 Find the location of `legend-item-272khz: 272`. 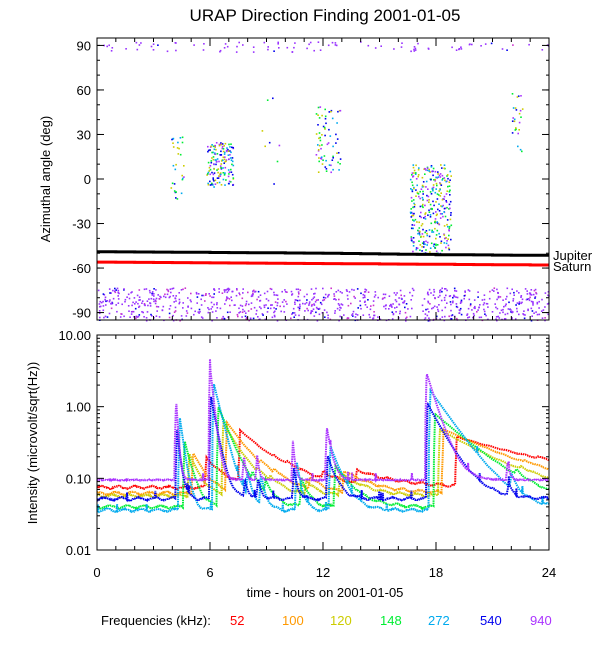

legend-item-272khz: 272 is located at coordinates (439, 620).